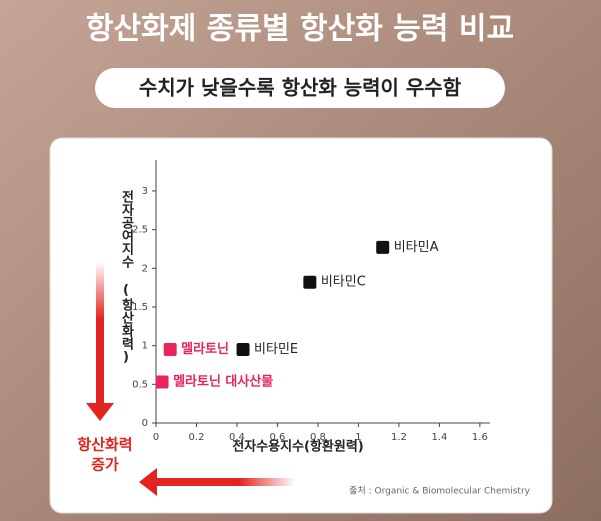  Describe the element at coordinates (145, 191) in the screenshot. I see `y-tick-label: 3` at that location.